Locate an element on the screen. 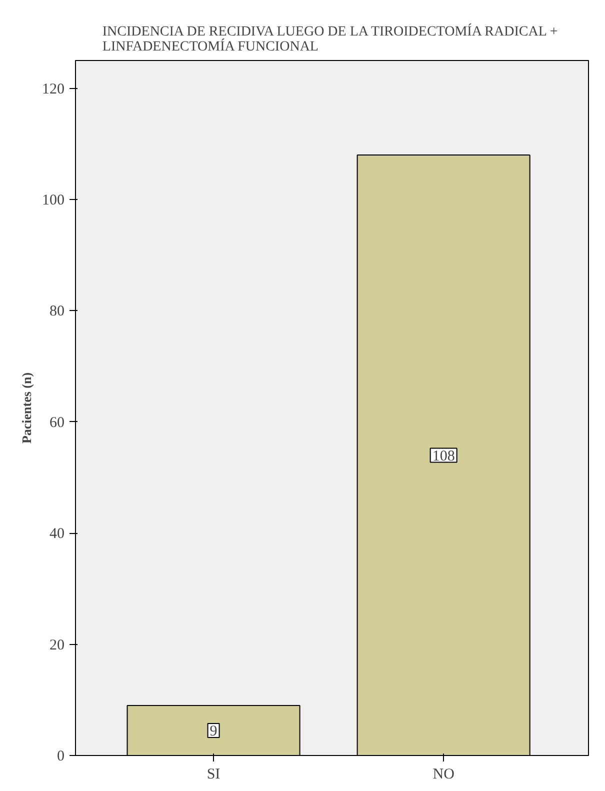 The width and height of the screenshot is (605, 791). x-tick-label: NO is located at coordinates (443, 774).